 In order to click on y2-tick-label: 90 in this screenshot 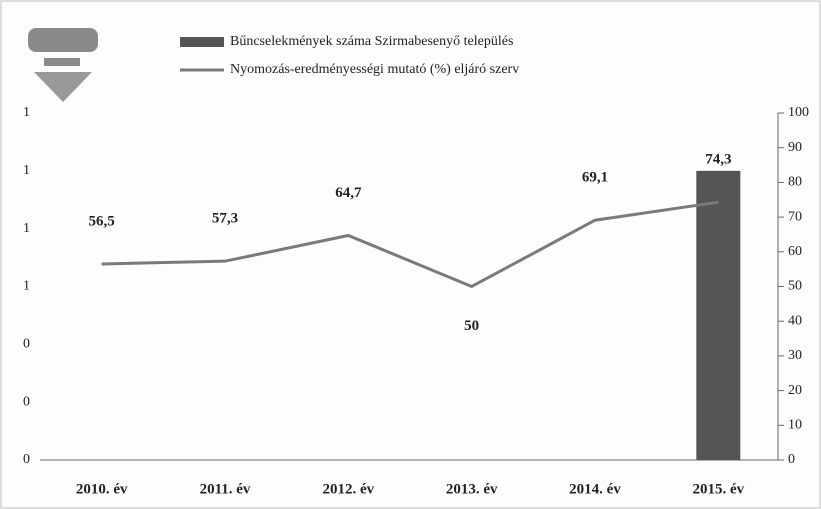, I will do `click(795, 147)`.